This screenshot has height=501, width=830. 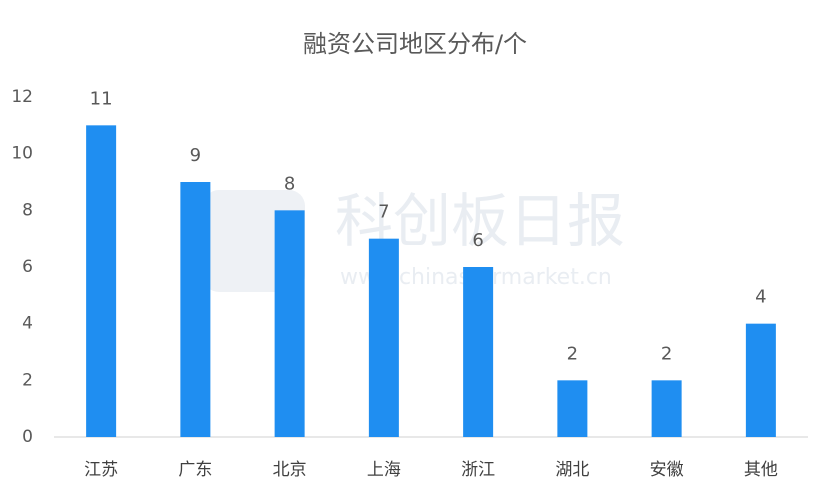 What do you see at coordinates (383, 212) in the screenshot?
I see `value-label: 7` at bounding box center [383, 212].